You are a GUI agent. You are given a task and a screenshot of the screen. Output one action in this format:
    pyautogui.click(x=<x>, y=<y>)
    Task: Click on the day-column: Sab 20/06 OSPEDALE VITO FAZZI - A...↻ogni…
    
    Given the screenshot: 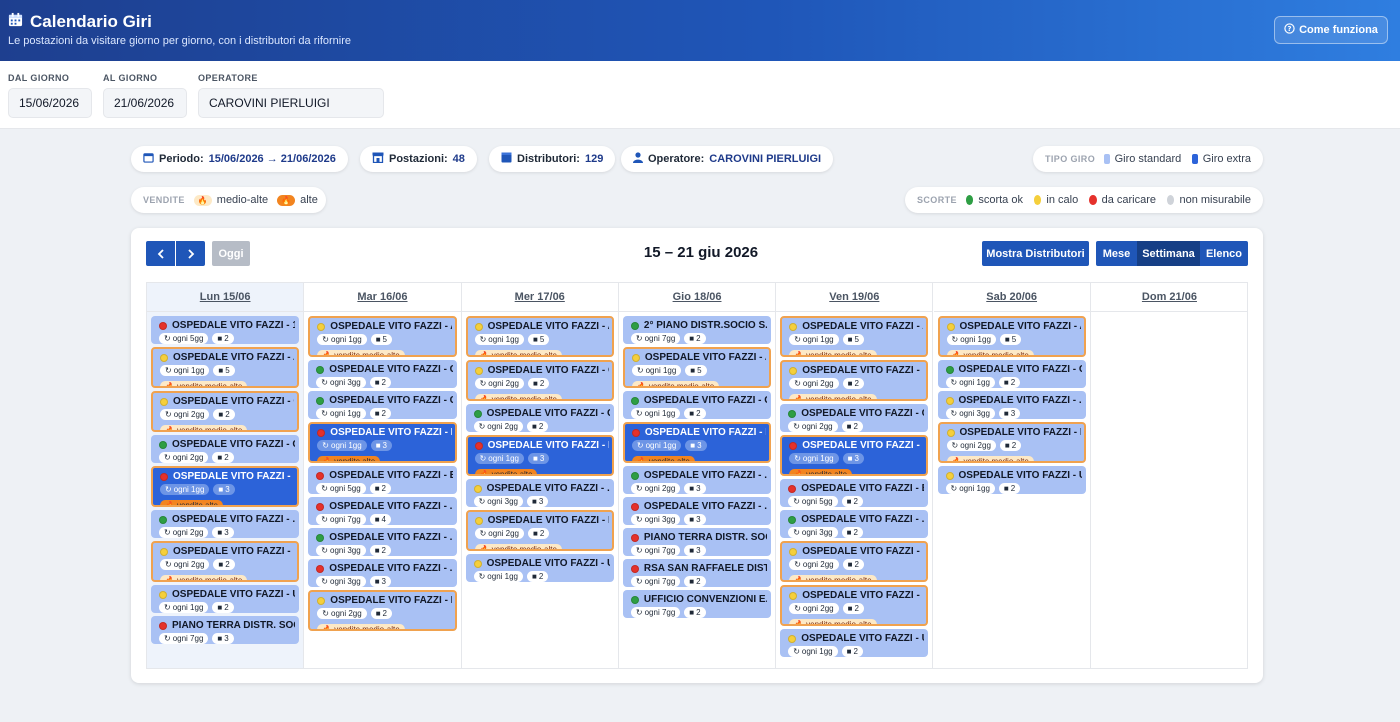 What is the action you would take?
    pyautogui.click(x=1012, y=475)
    